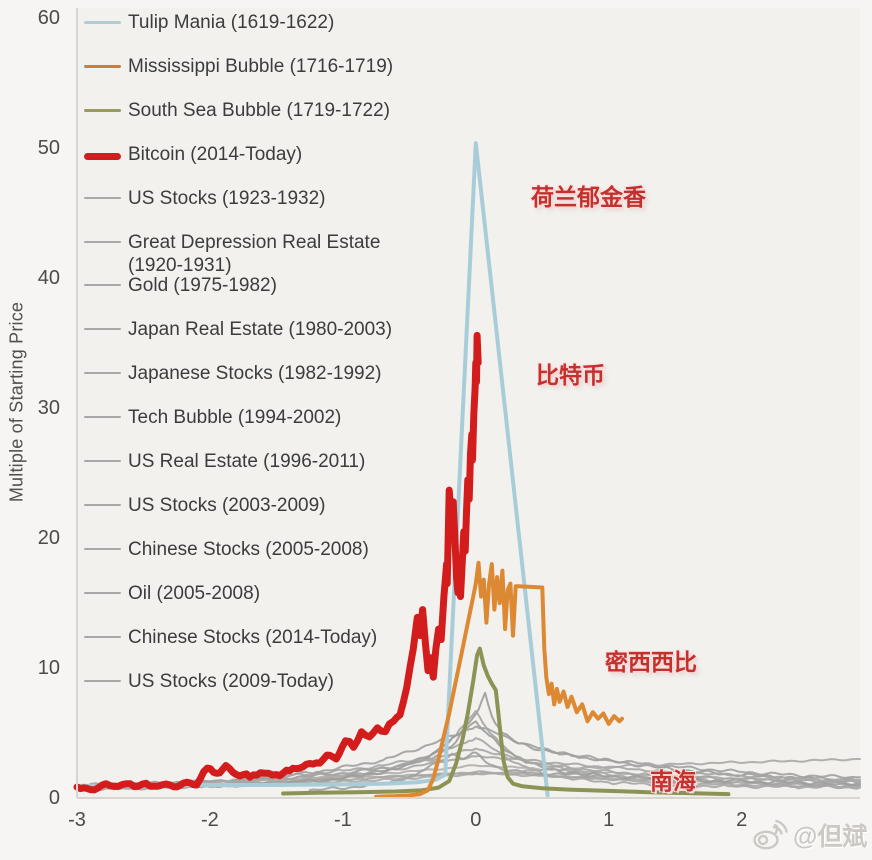 The height and width of the screenshot is (860, 872). Describe the element at coordinates (247, 461) in the screenshot. I see `legend-label: US Real Estate (1996-2011)` at that location.